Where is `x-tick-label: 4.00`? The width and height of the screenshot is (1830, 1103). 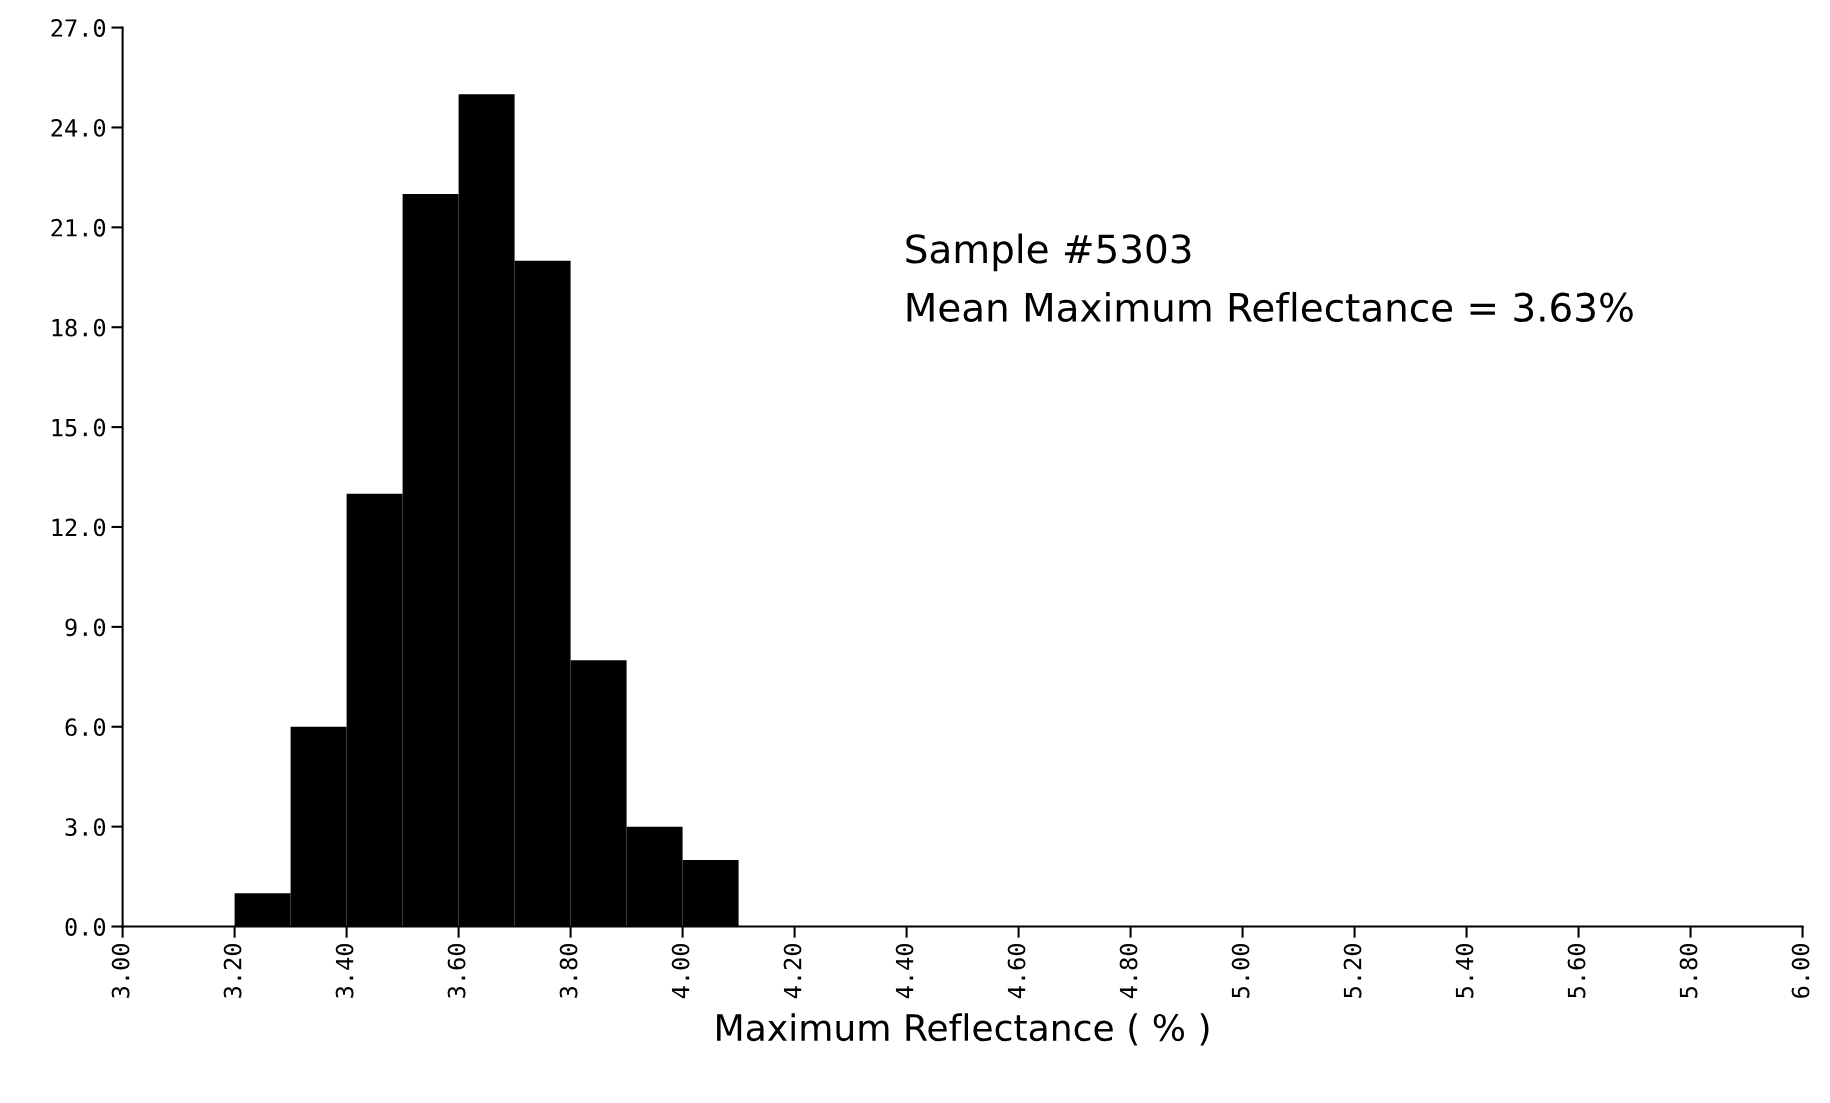 x-tick-label: 4.00 is located at coordinates (680, 971).